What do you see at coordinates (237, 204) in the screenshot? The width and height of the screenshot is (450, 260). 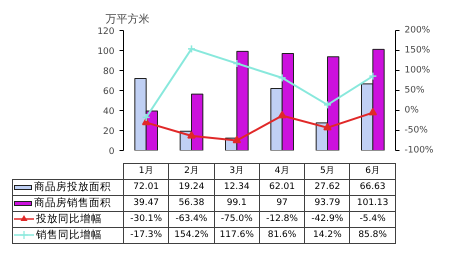 I see `data-label: 99.1` at bounding box center [237, 204].